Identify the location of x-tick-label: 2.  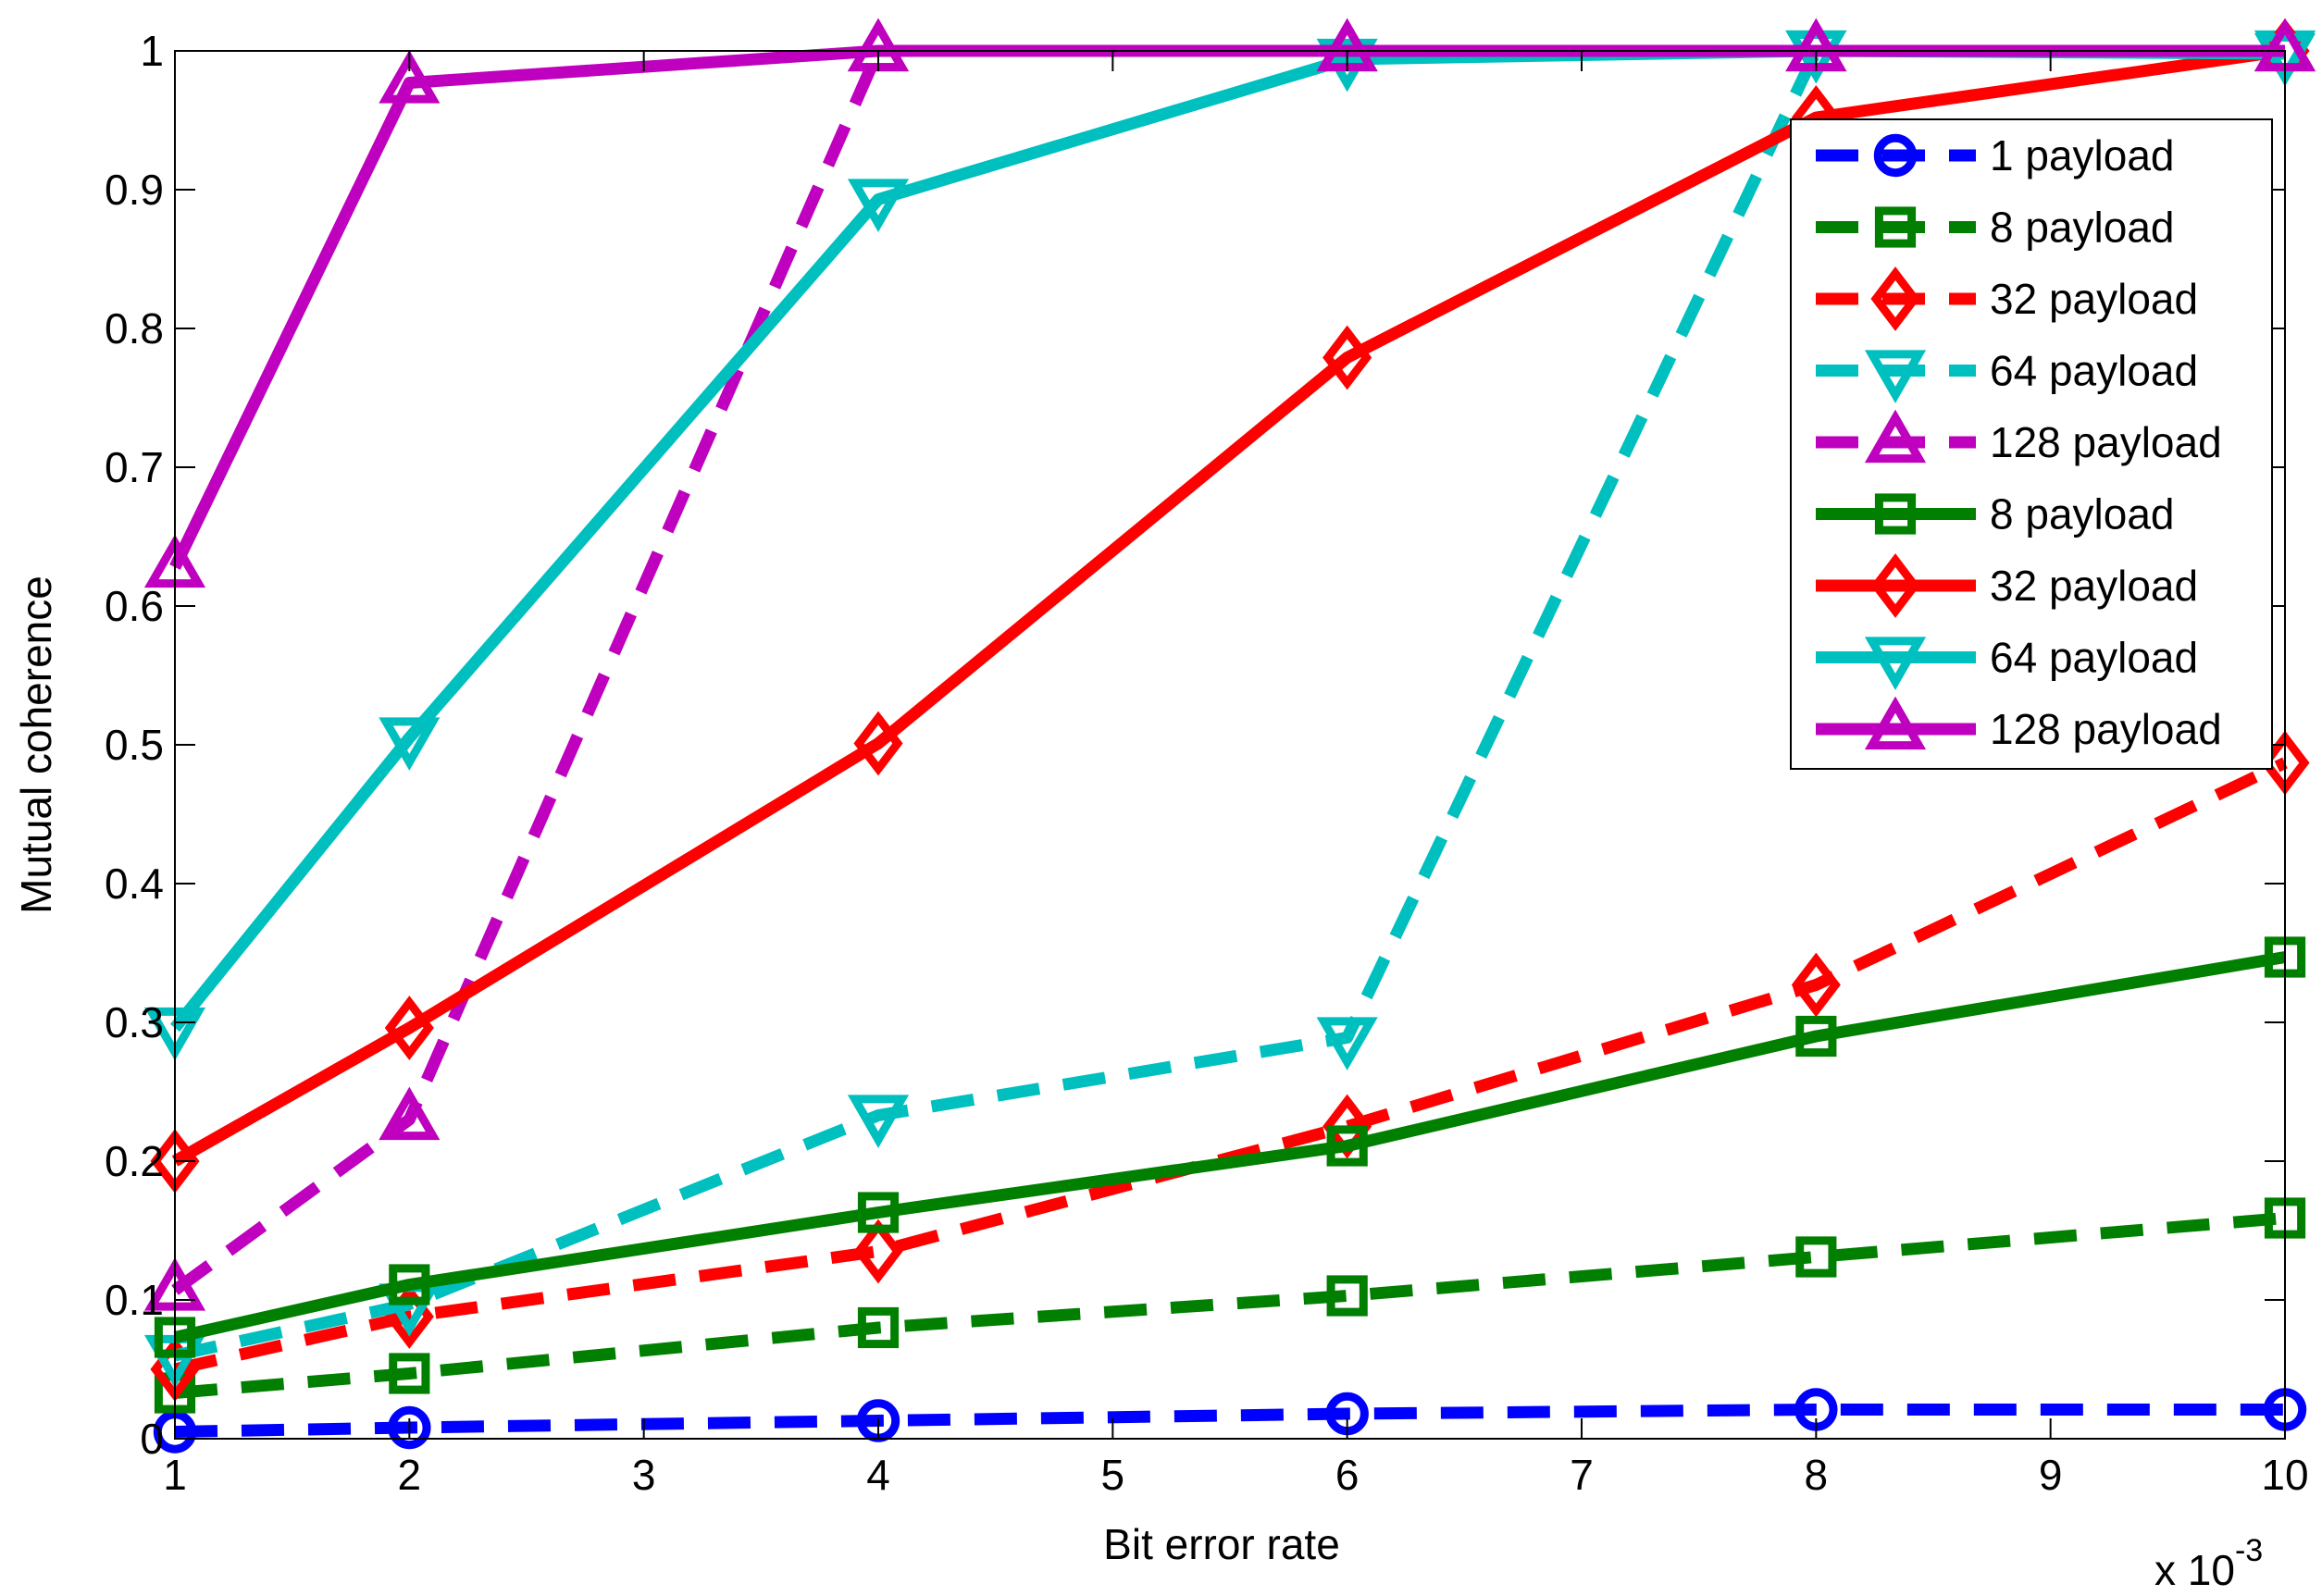
(410, 1475).